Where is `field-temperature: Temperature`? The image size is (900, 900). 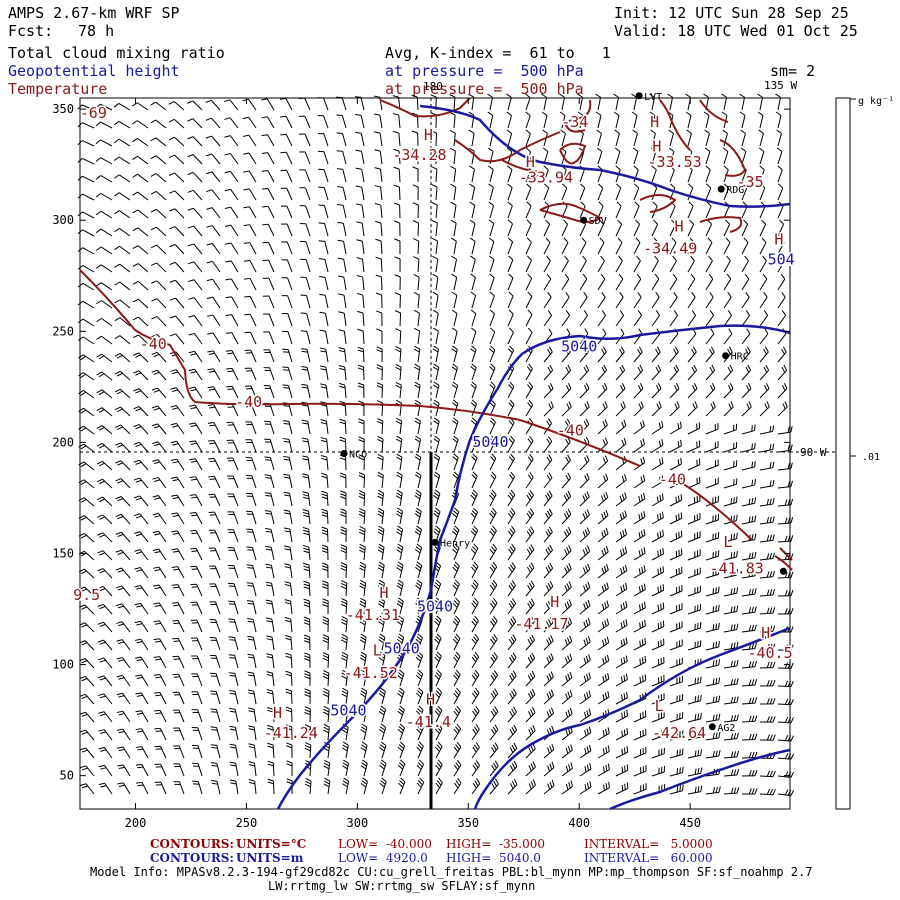 field-temperature: Temperature is located at coordinates (58, 89).